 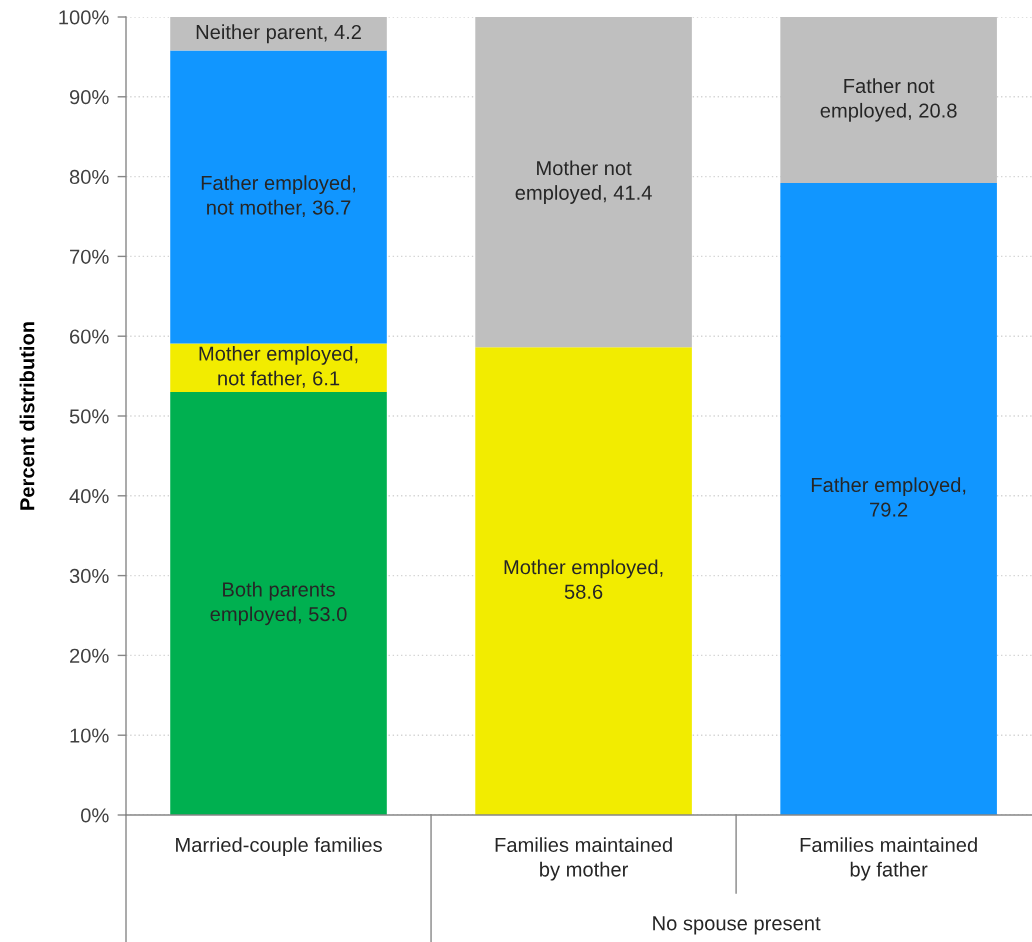 I want to click on data-label: Mother employed, not father, 6.1, so click(x=278, y=367).